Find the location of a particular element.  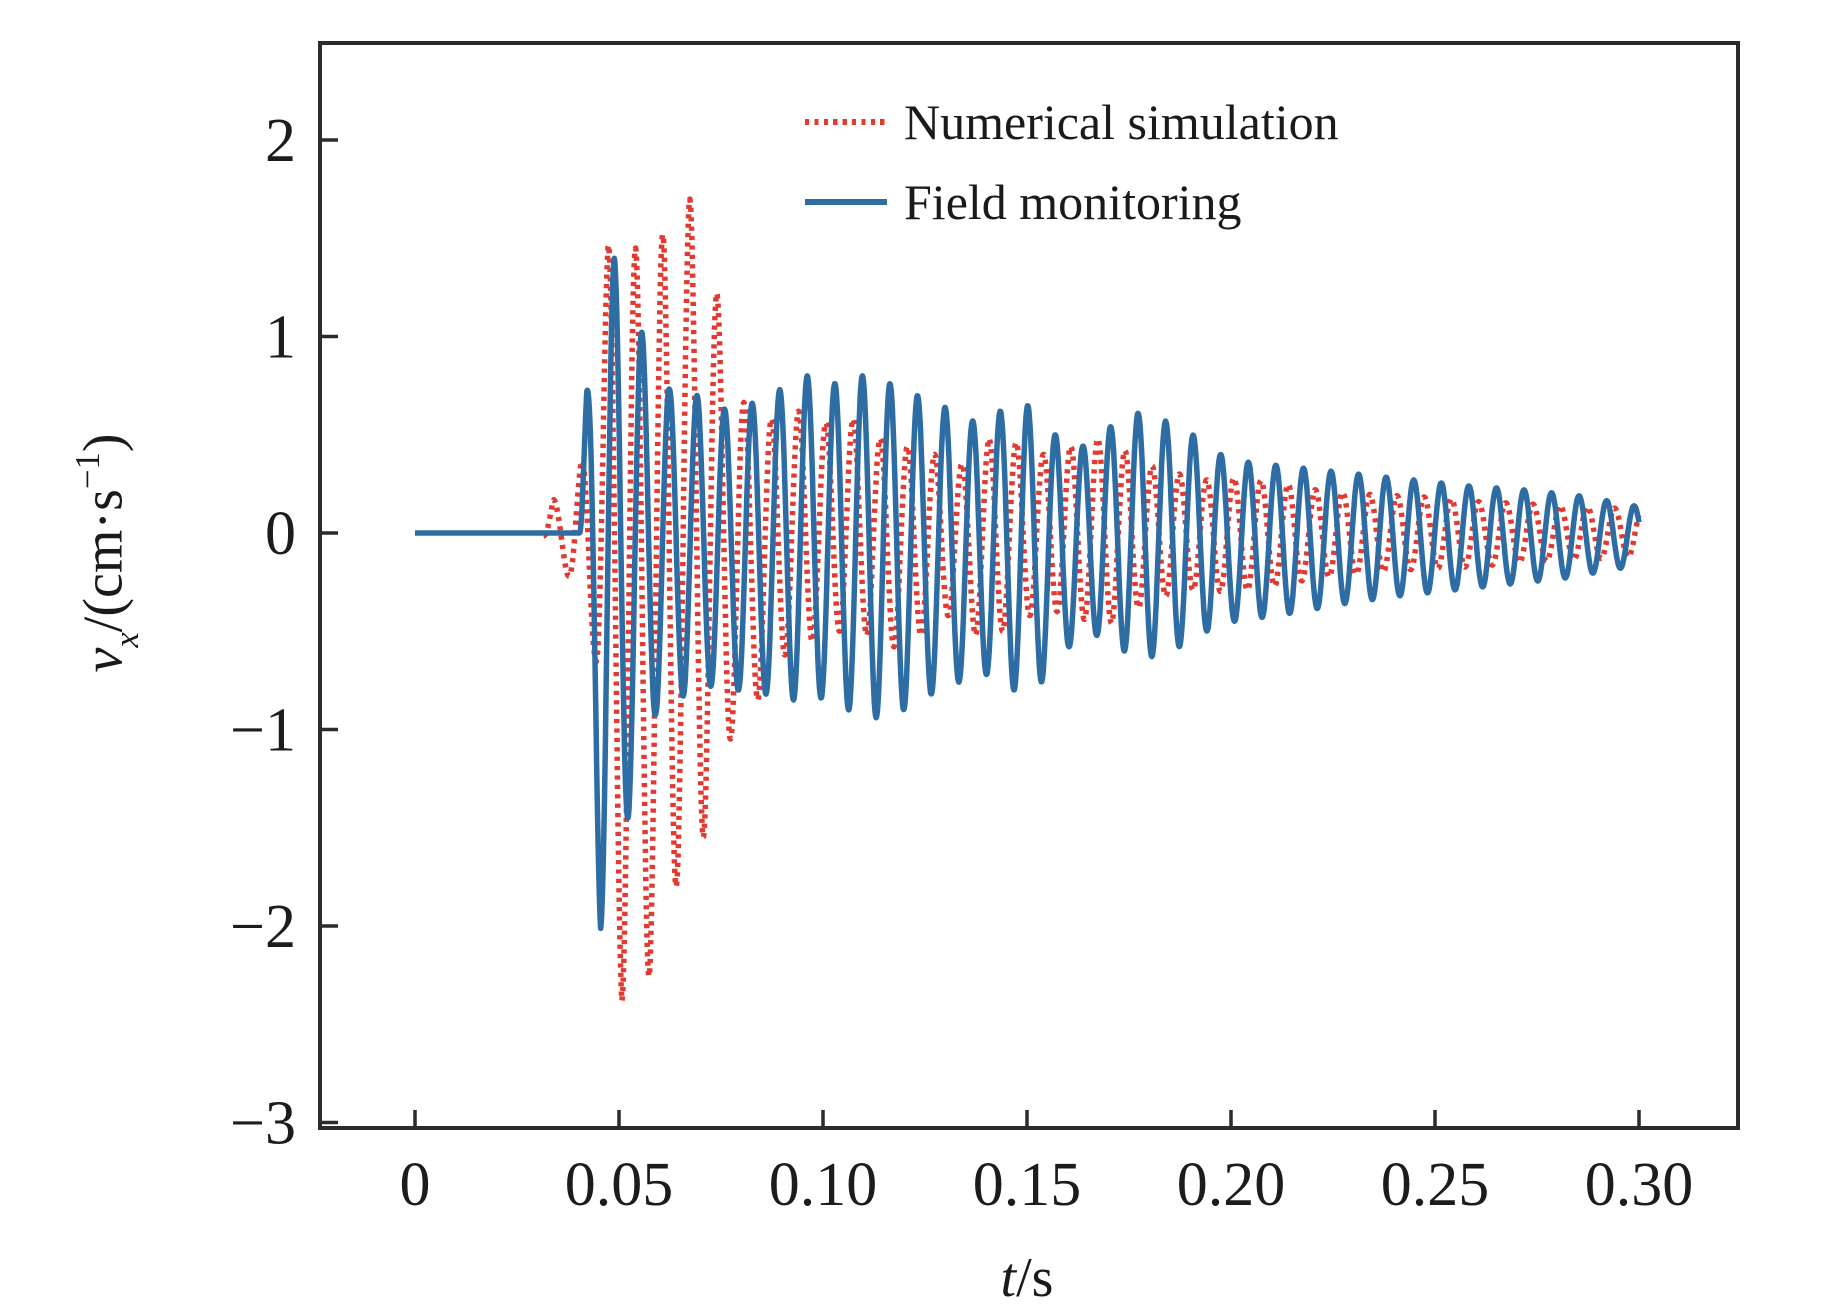

x-tick-label: 0.10 is located at coordinates (823, 1185).